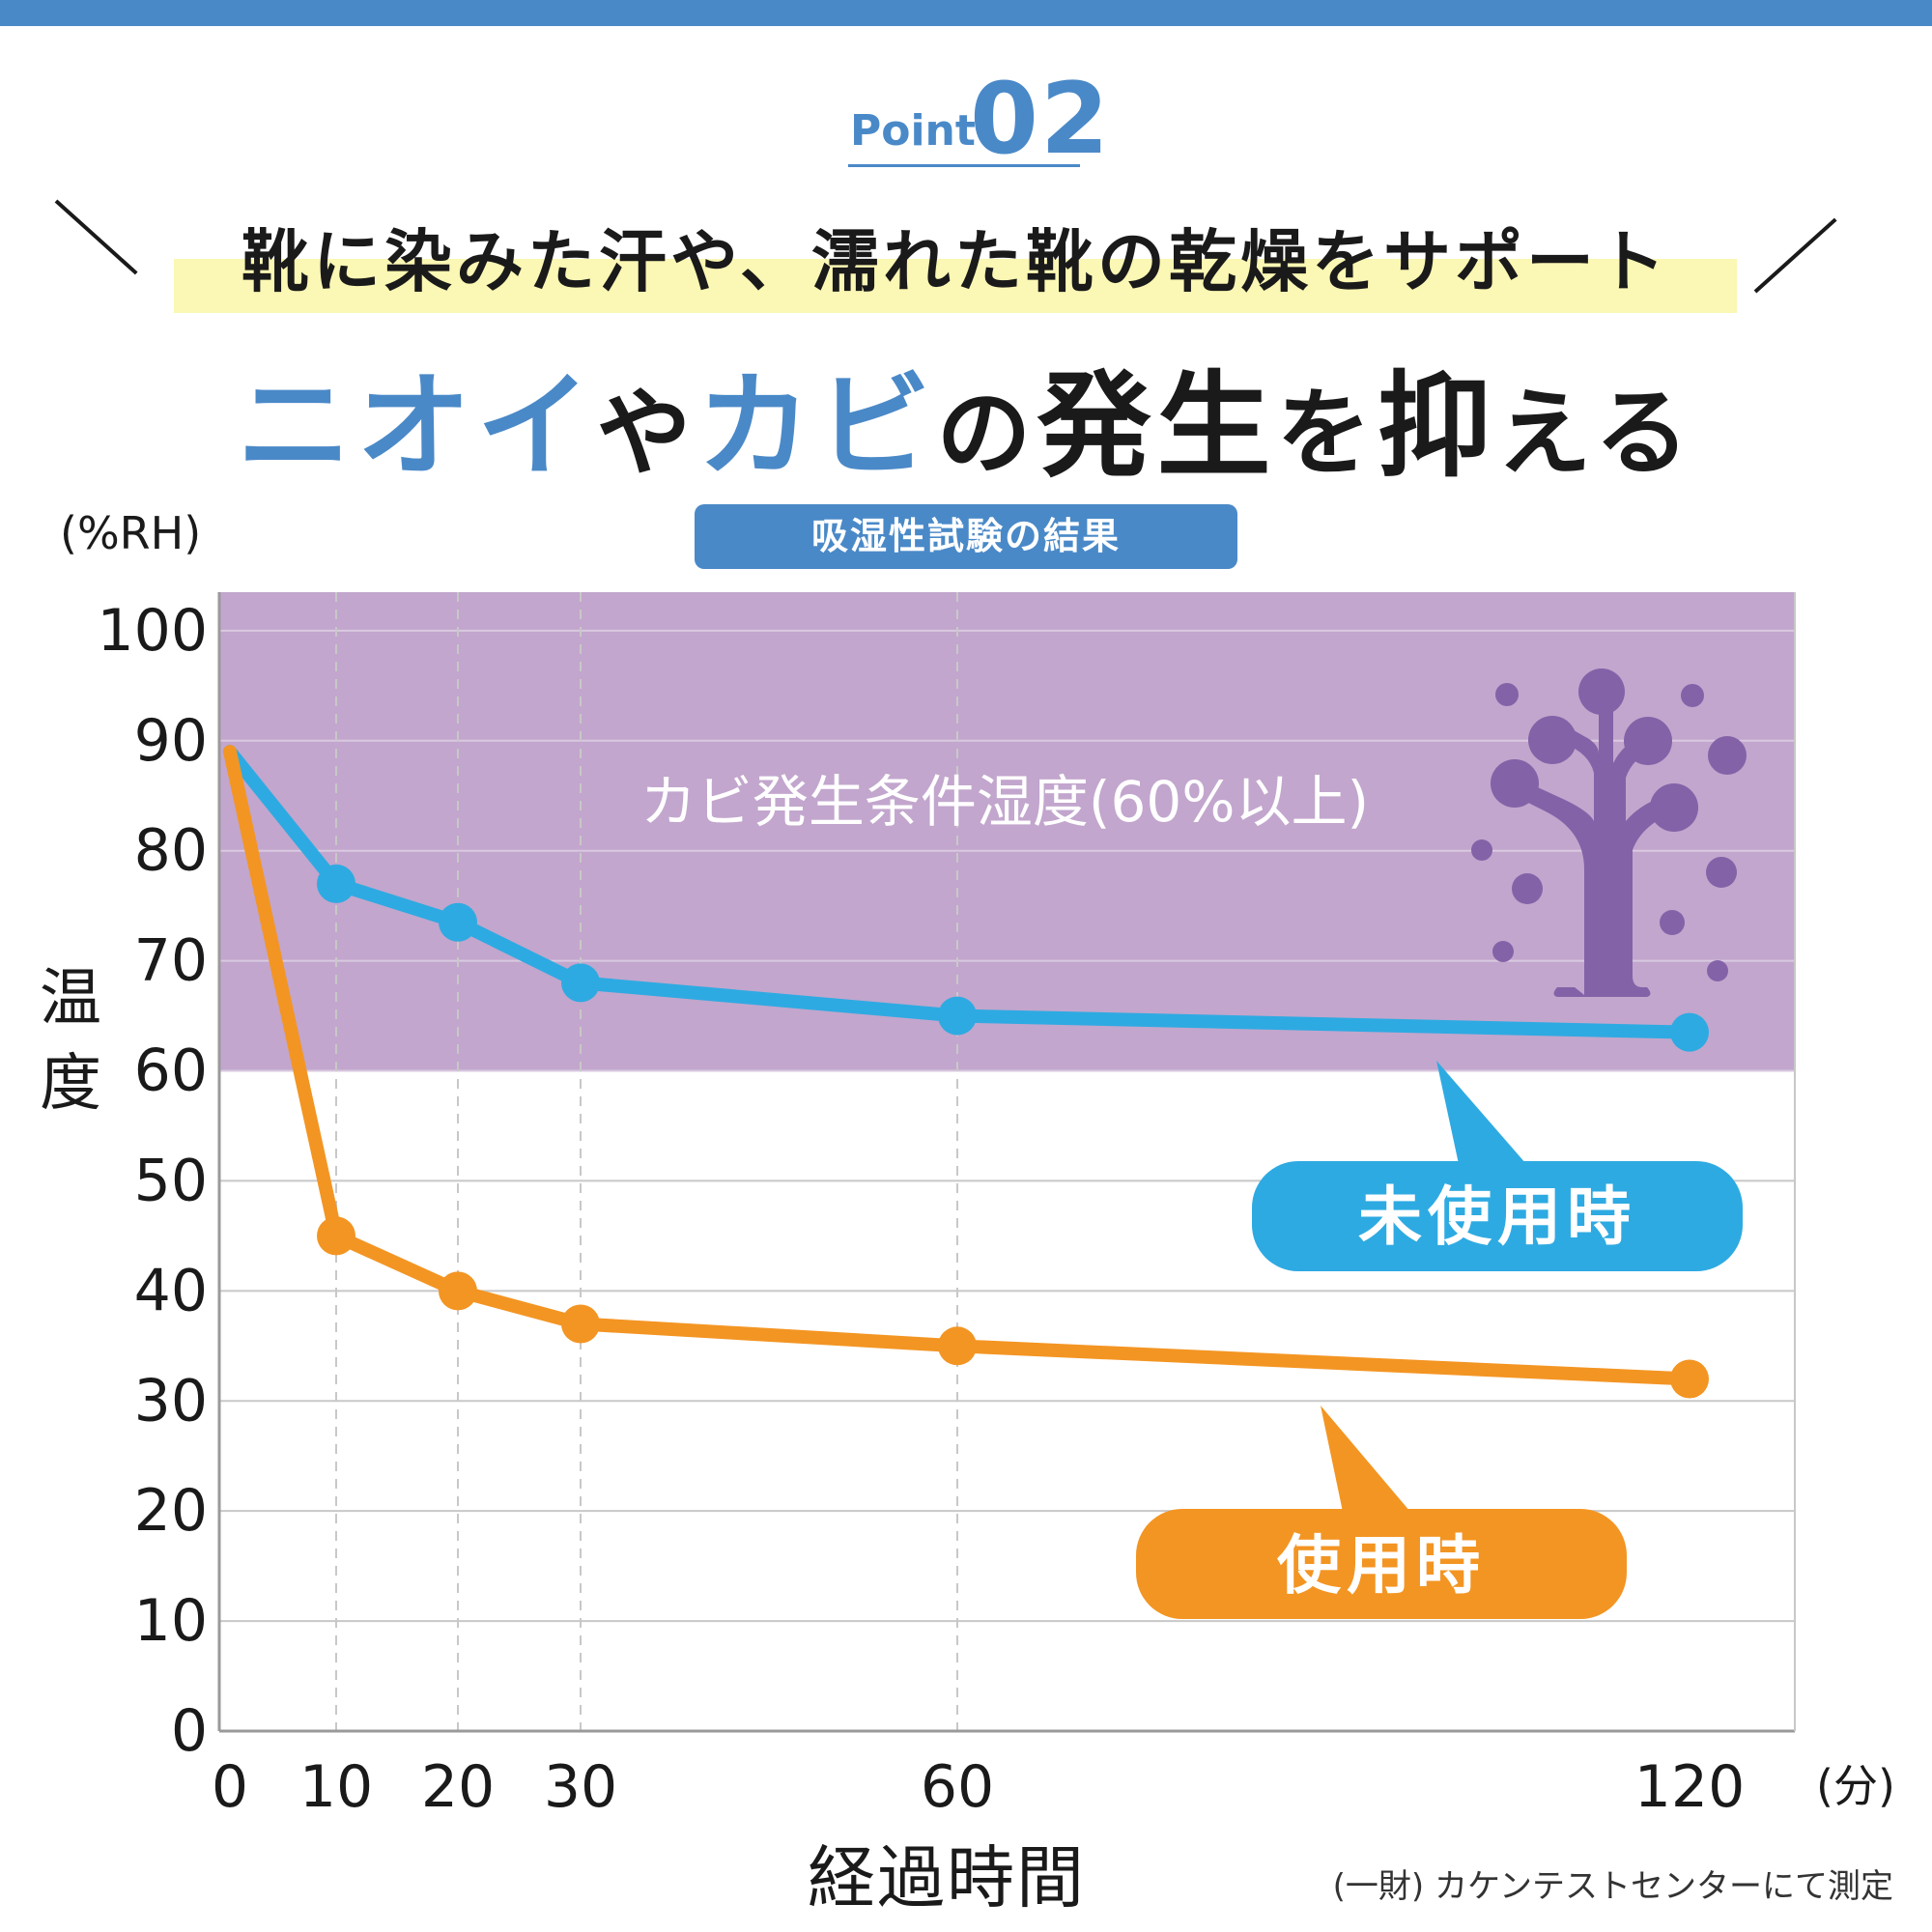 The height and width of the screenshot is (1932, 1932). What do you see at coordinates (1481, 1112) in the screenshot?
I see `unused-callout-pointer` at bounding box center [1481, 1112].